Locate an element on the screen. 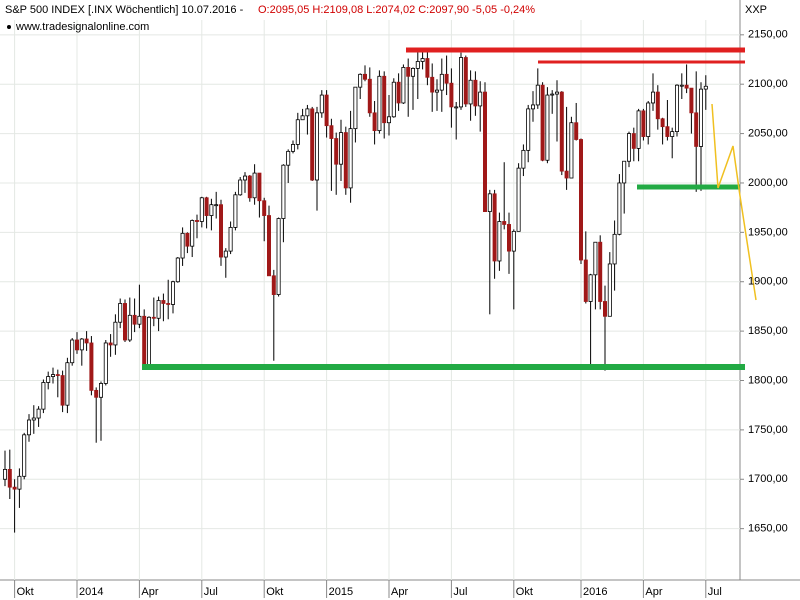 This screenshot has width=800, height=600. projection-line is located at coordinates (734, 202).